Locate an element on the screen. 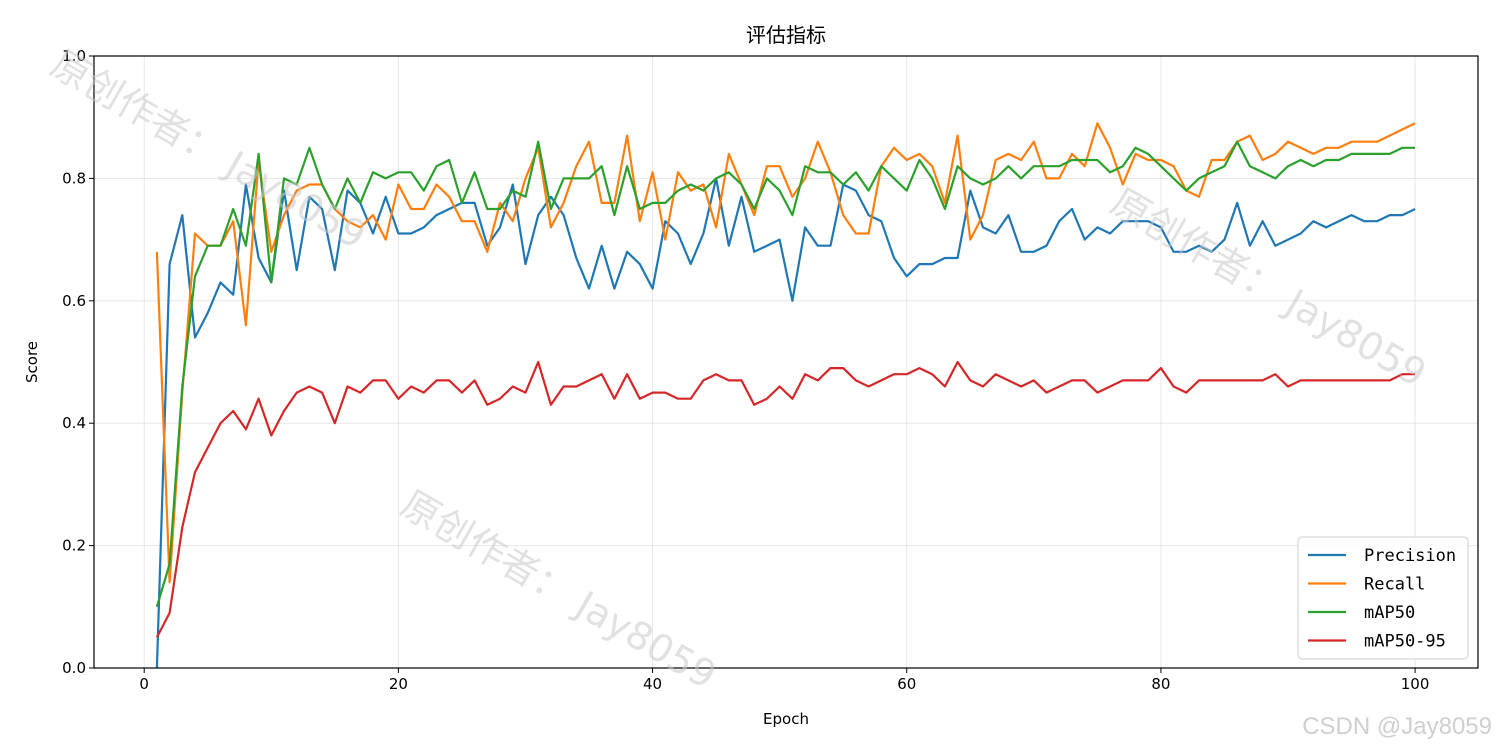  y-tick-label: 1.0 is located at coordinates (74, 56).